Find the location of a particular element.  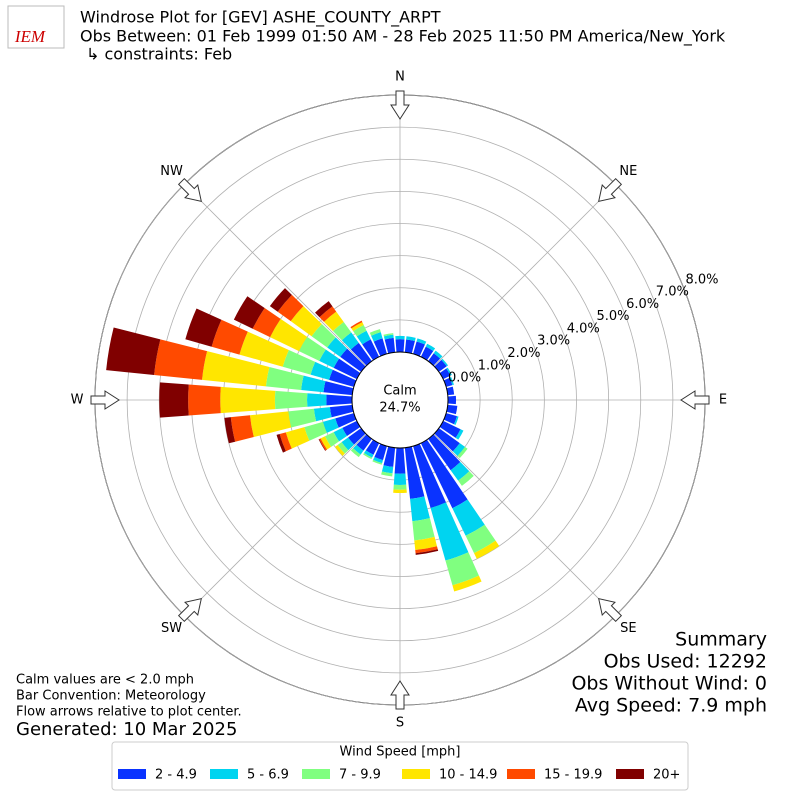

legend-label: 15 - 19.9 is located at coordinates (573, 775).